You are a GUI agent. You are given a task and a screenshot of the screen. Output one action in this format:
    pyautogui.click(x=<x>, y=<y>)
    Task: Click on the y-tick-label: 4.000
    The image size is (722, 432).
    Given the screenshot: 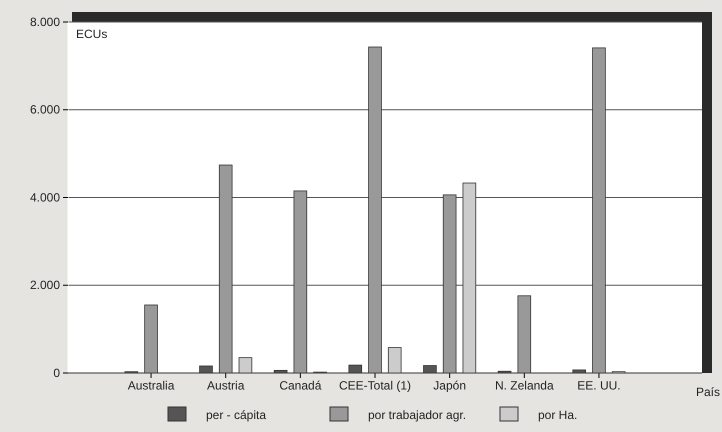 What is the action you would take?
    pyautogui.click(x=45, y=197)
    